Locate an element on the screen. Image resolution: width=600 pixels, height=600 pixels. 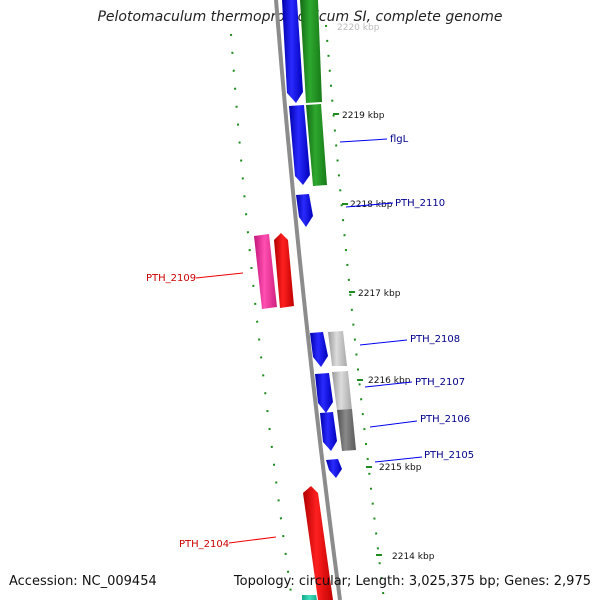
genome-backbone is located at coordinates (308, 300).